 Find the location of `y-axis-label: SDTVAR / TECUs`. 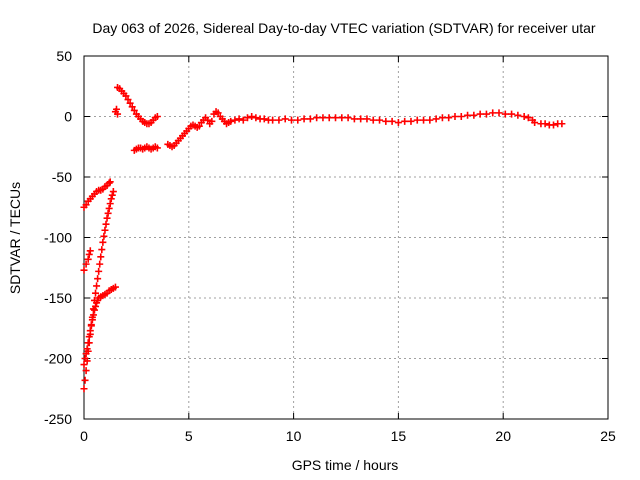

y-axis-label: SDTVAR / TECUs is located at coordinates (15, 238).